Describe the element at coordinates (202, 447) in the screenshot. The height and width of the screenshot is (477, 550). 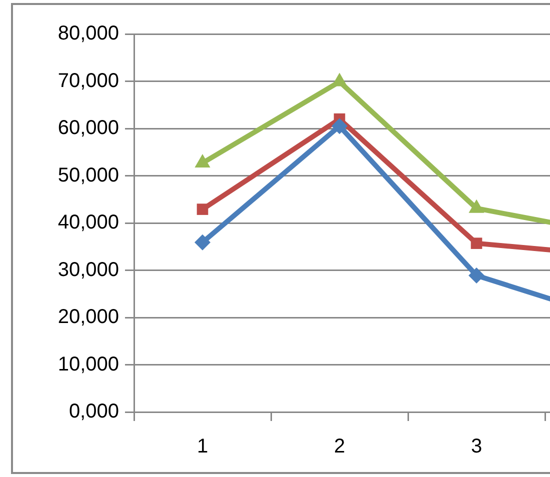
I see `x-tick-label: 1` at that location.